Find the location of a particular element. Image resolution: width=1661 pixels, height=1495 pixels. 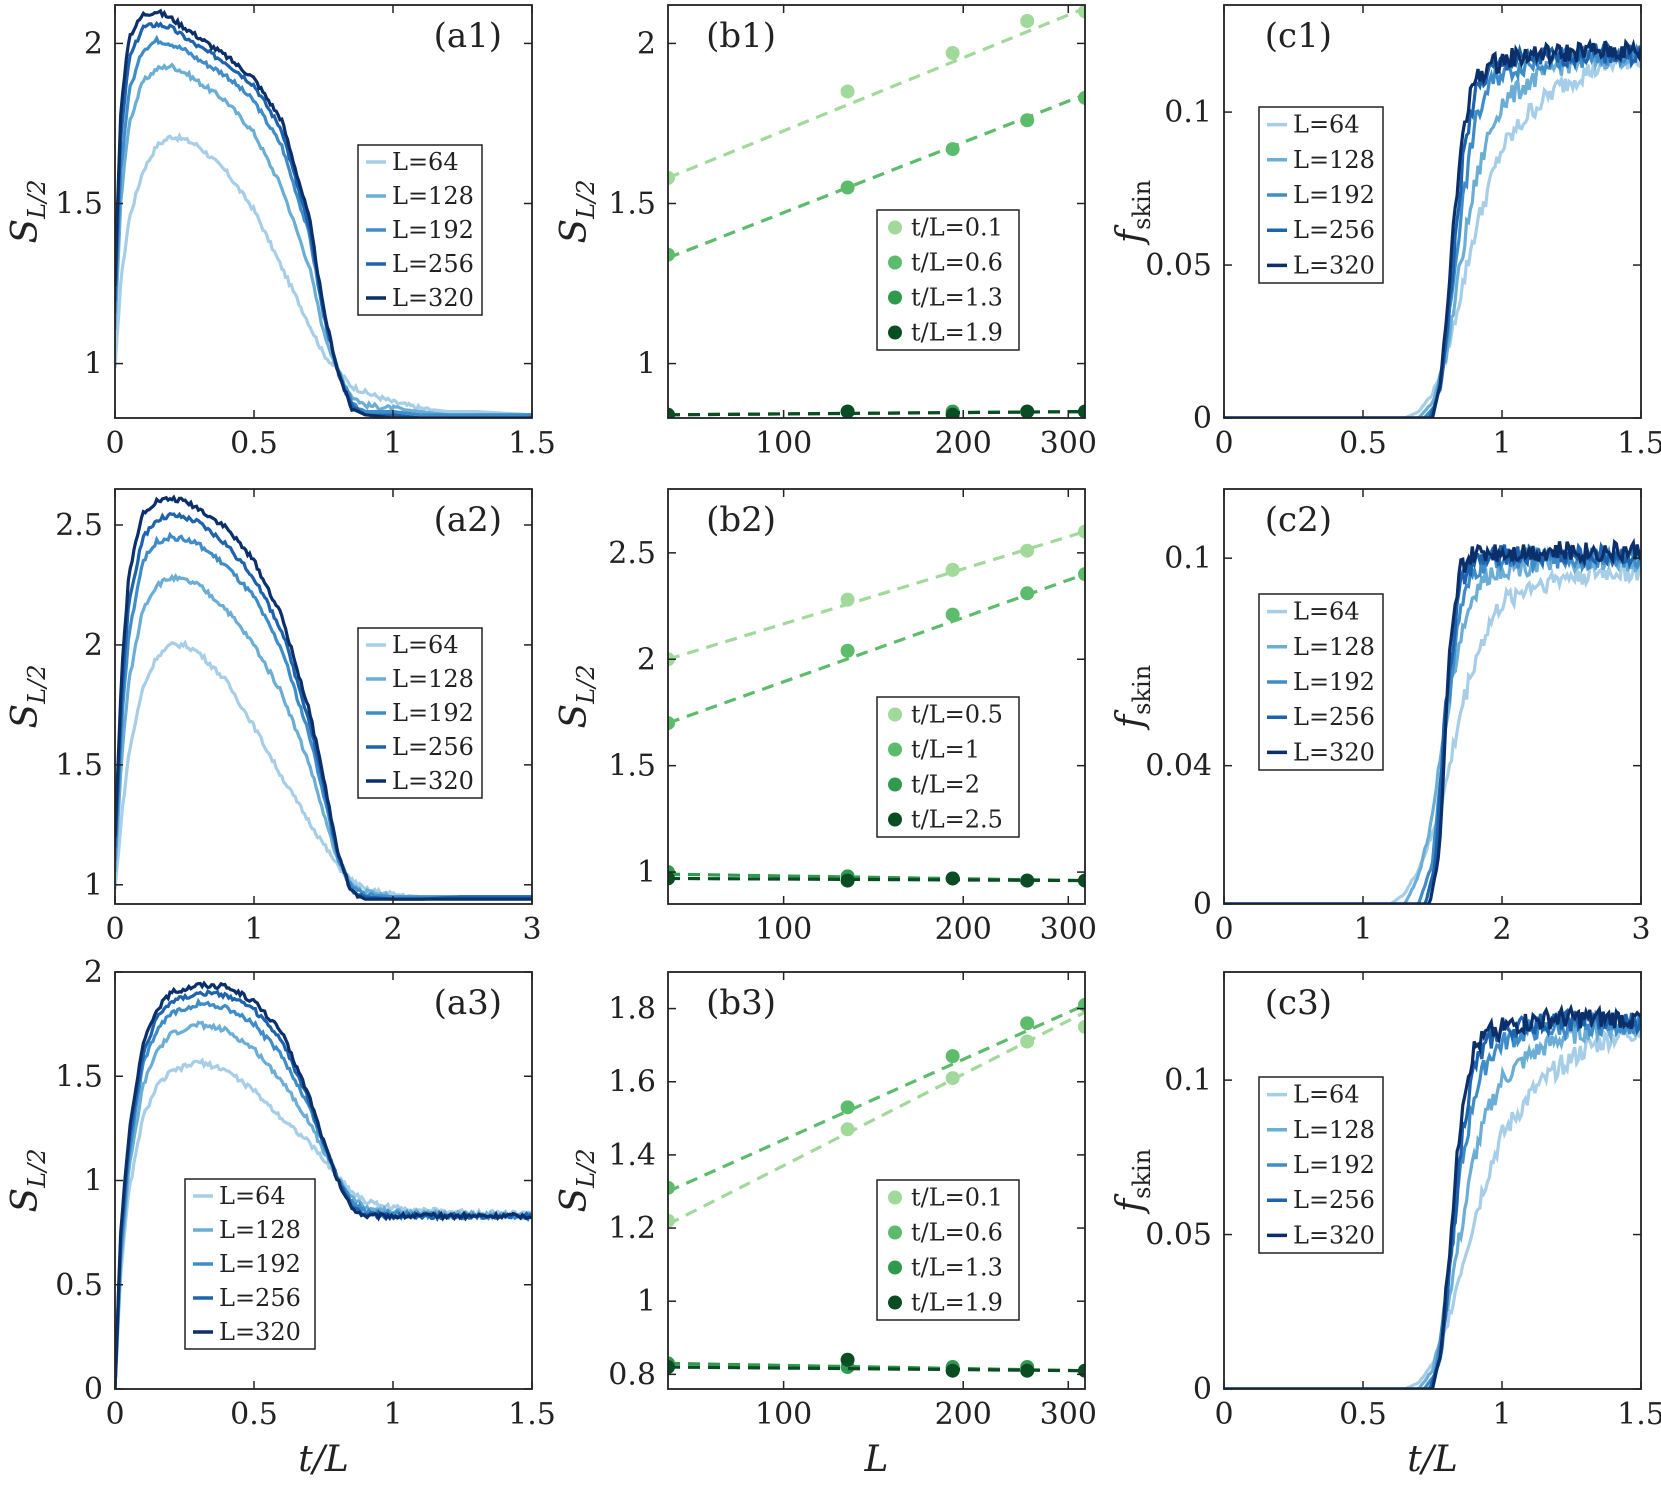

y-tick-label: 2.5 is located at coordinates (79, 525).